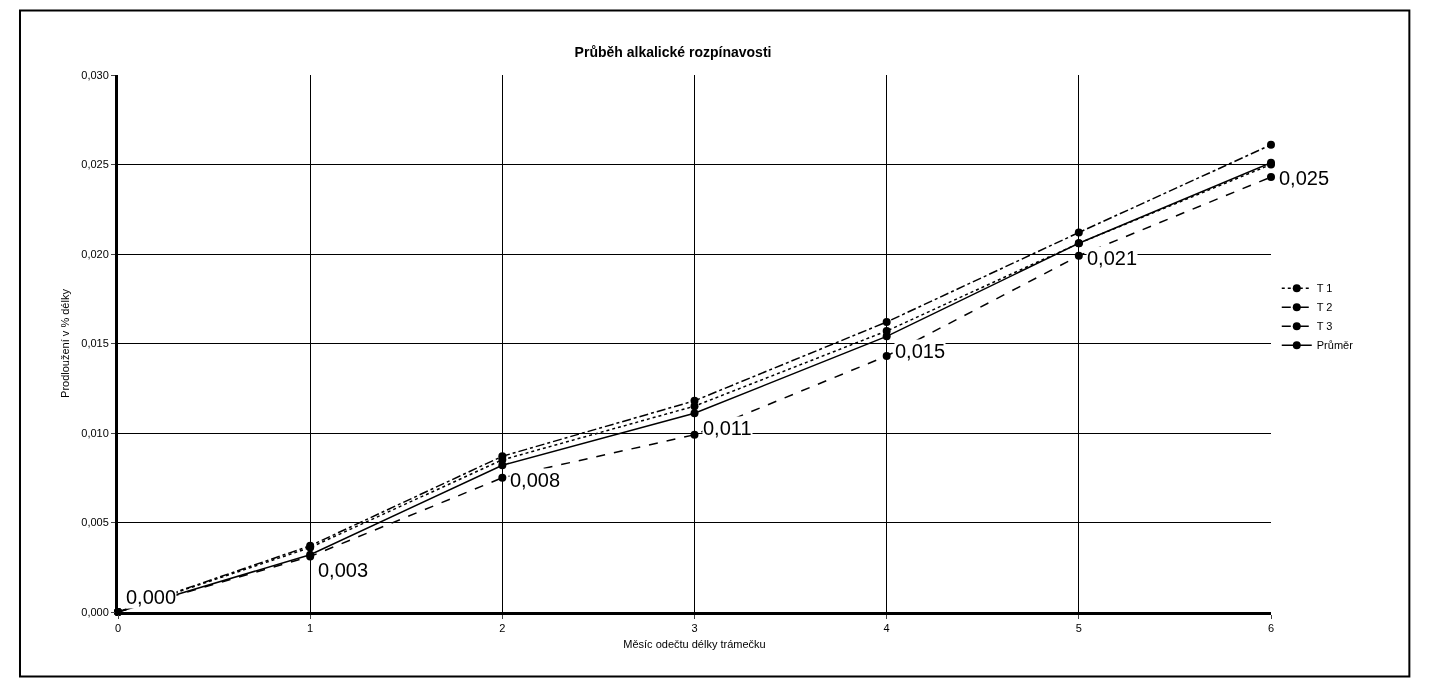 The height and width of the screenshot is (681, 1432). What do you see at coordinates (673, 52) in the screenshot?
I see `chart-title: Průběh alkalické rozpínavosti` at bounding box center [673, 52].